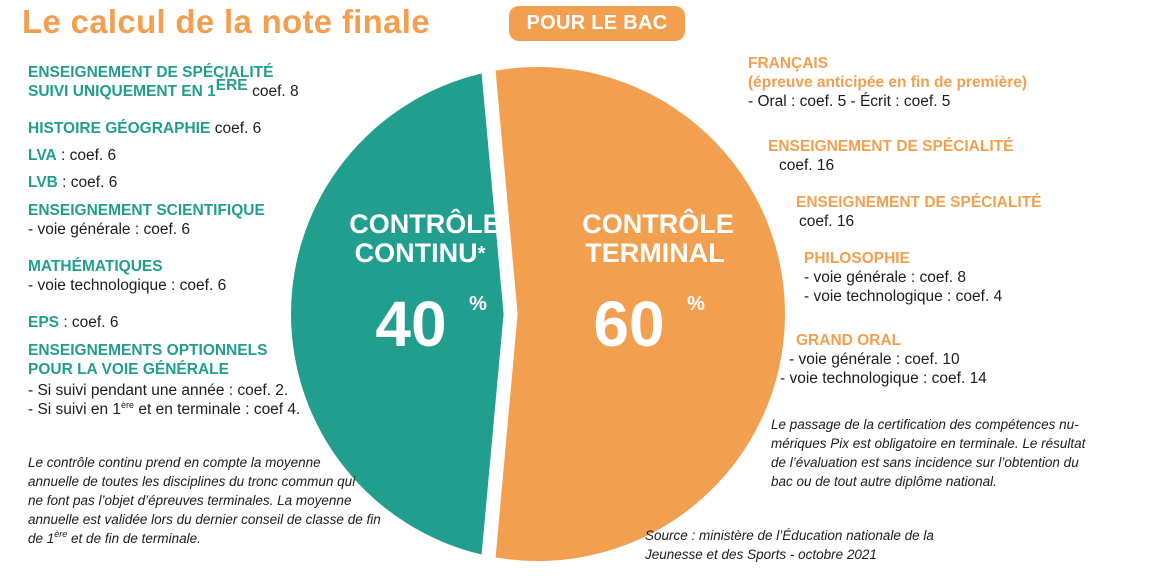  What do you see at coordinates (696, 304) in the screenshot?
I see `terminal-percent: %` at bounding box center [696, 304].